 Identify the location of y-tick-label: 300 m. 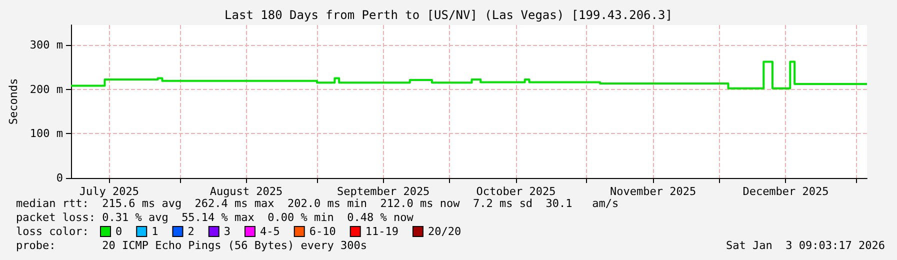
(47, 45).